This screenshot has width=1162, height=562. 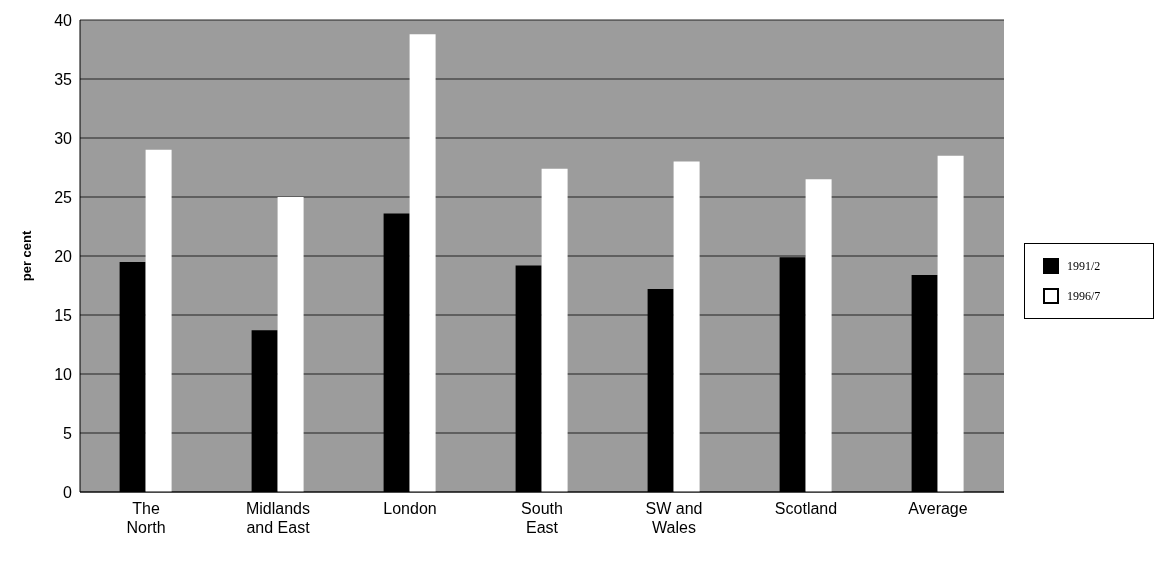 I want to click on y-tick-label: 5, so click(x=68, y=433).